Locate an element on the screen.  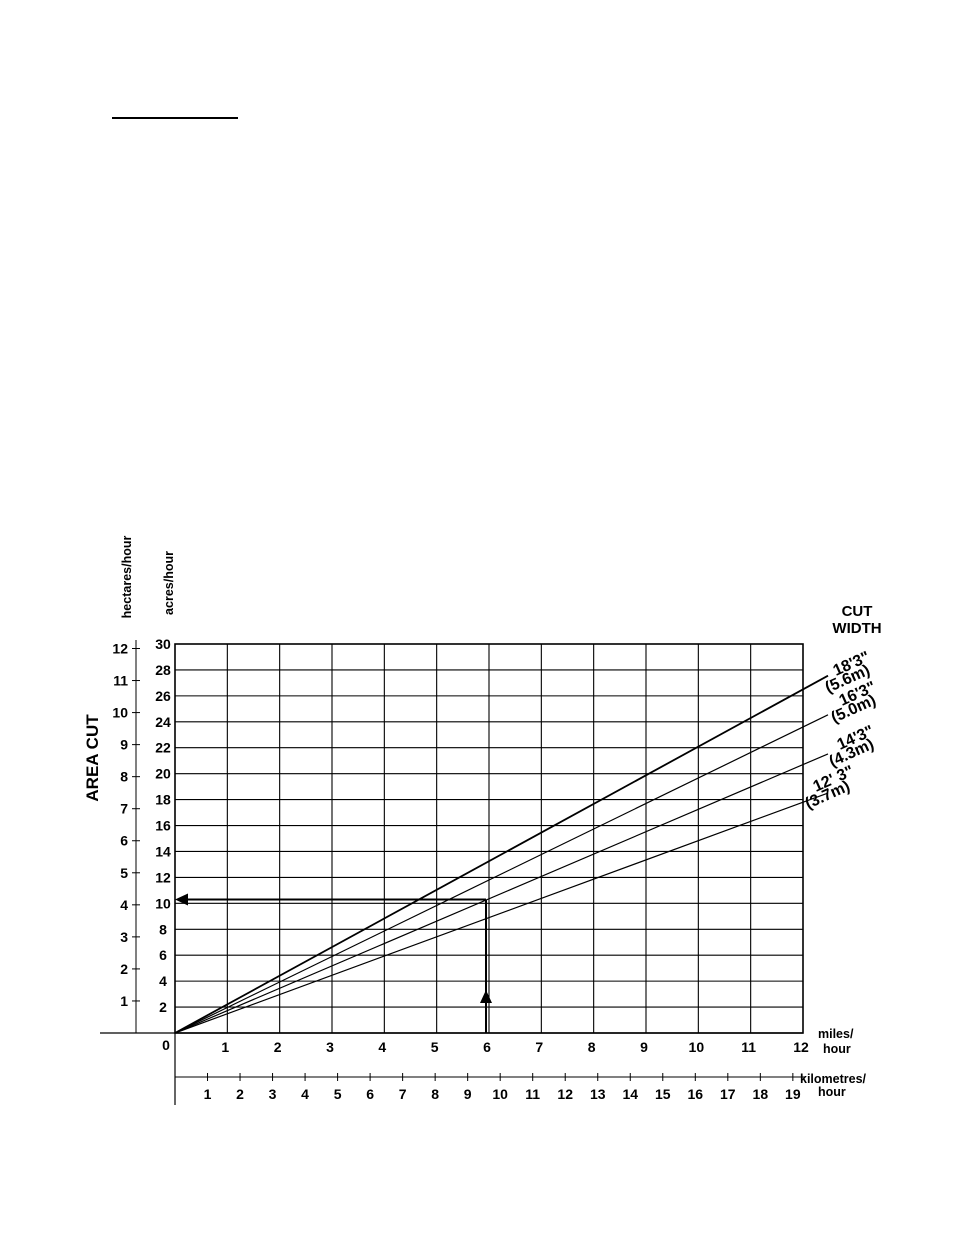
x-tick-miles: 8 is located at coordinates (592, 1047).